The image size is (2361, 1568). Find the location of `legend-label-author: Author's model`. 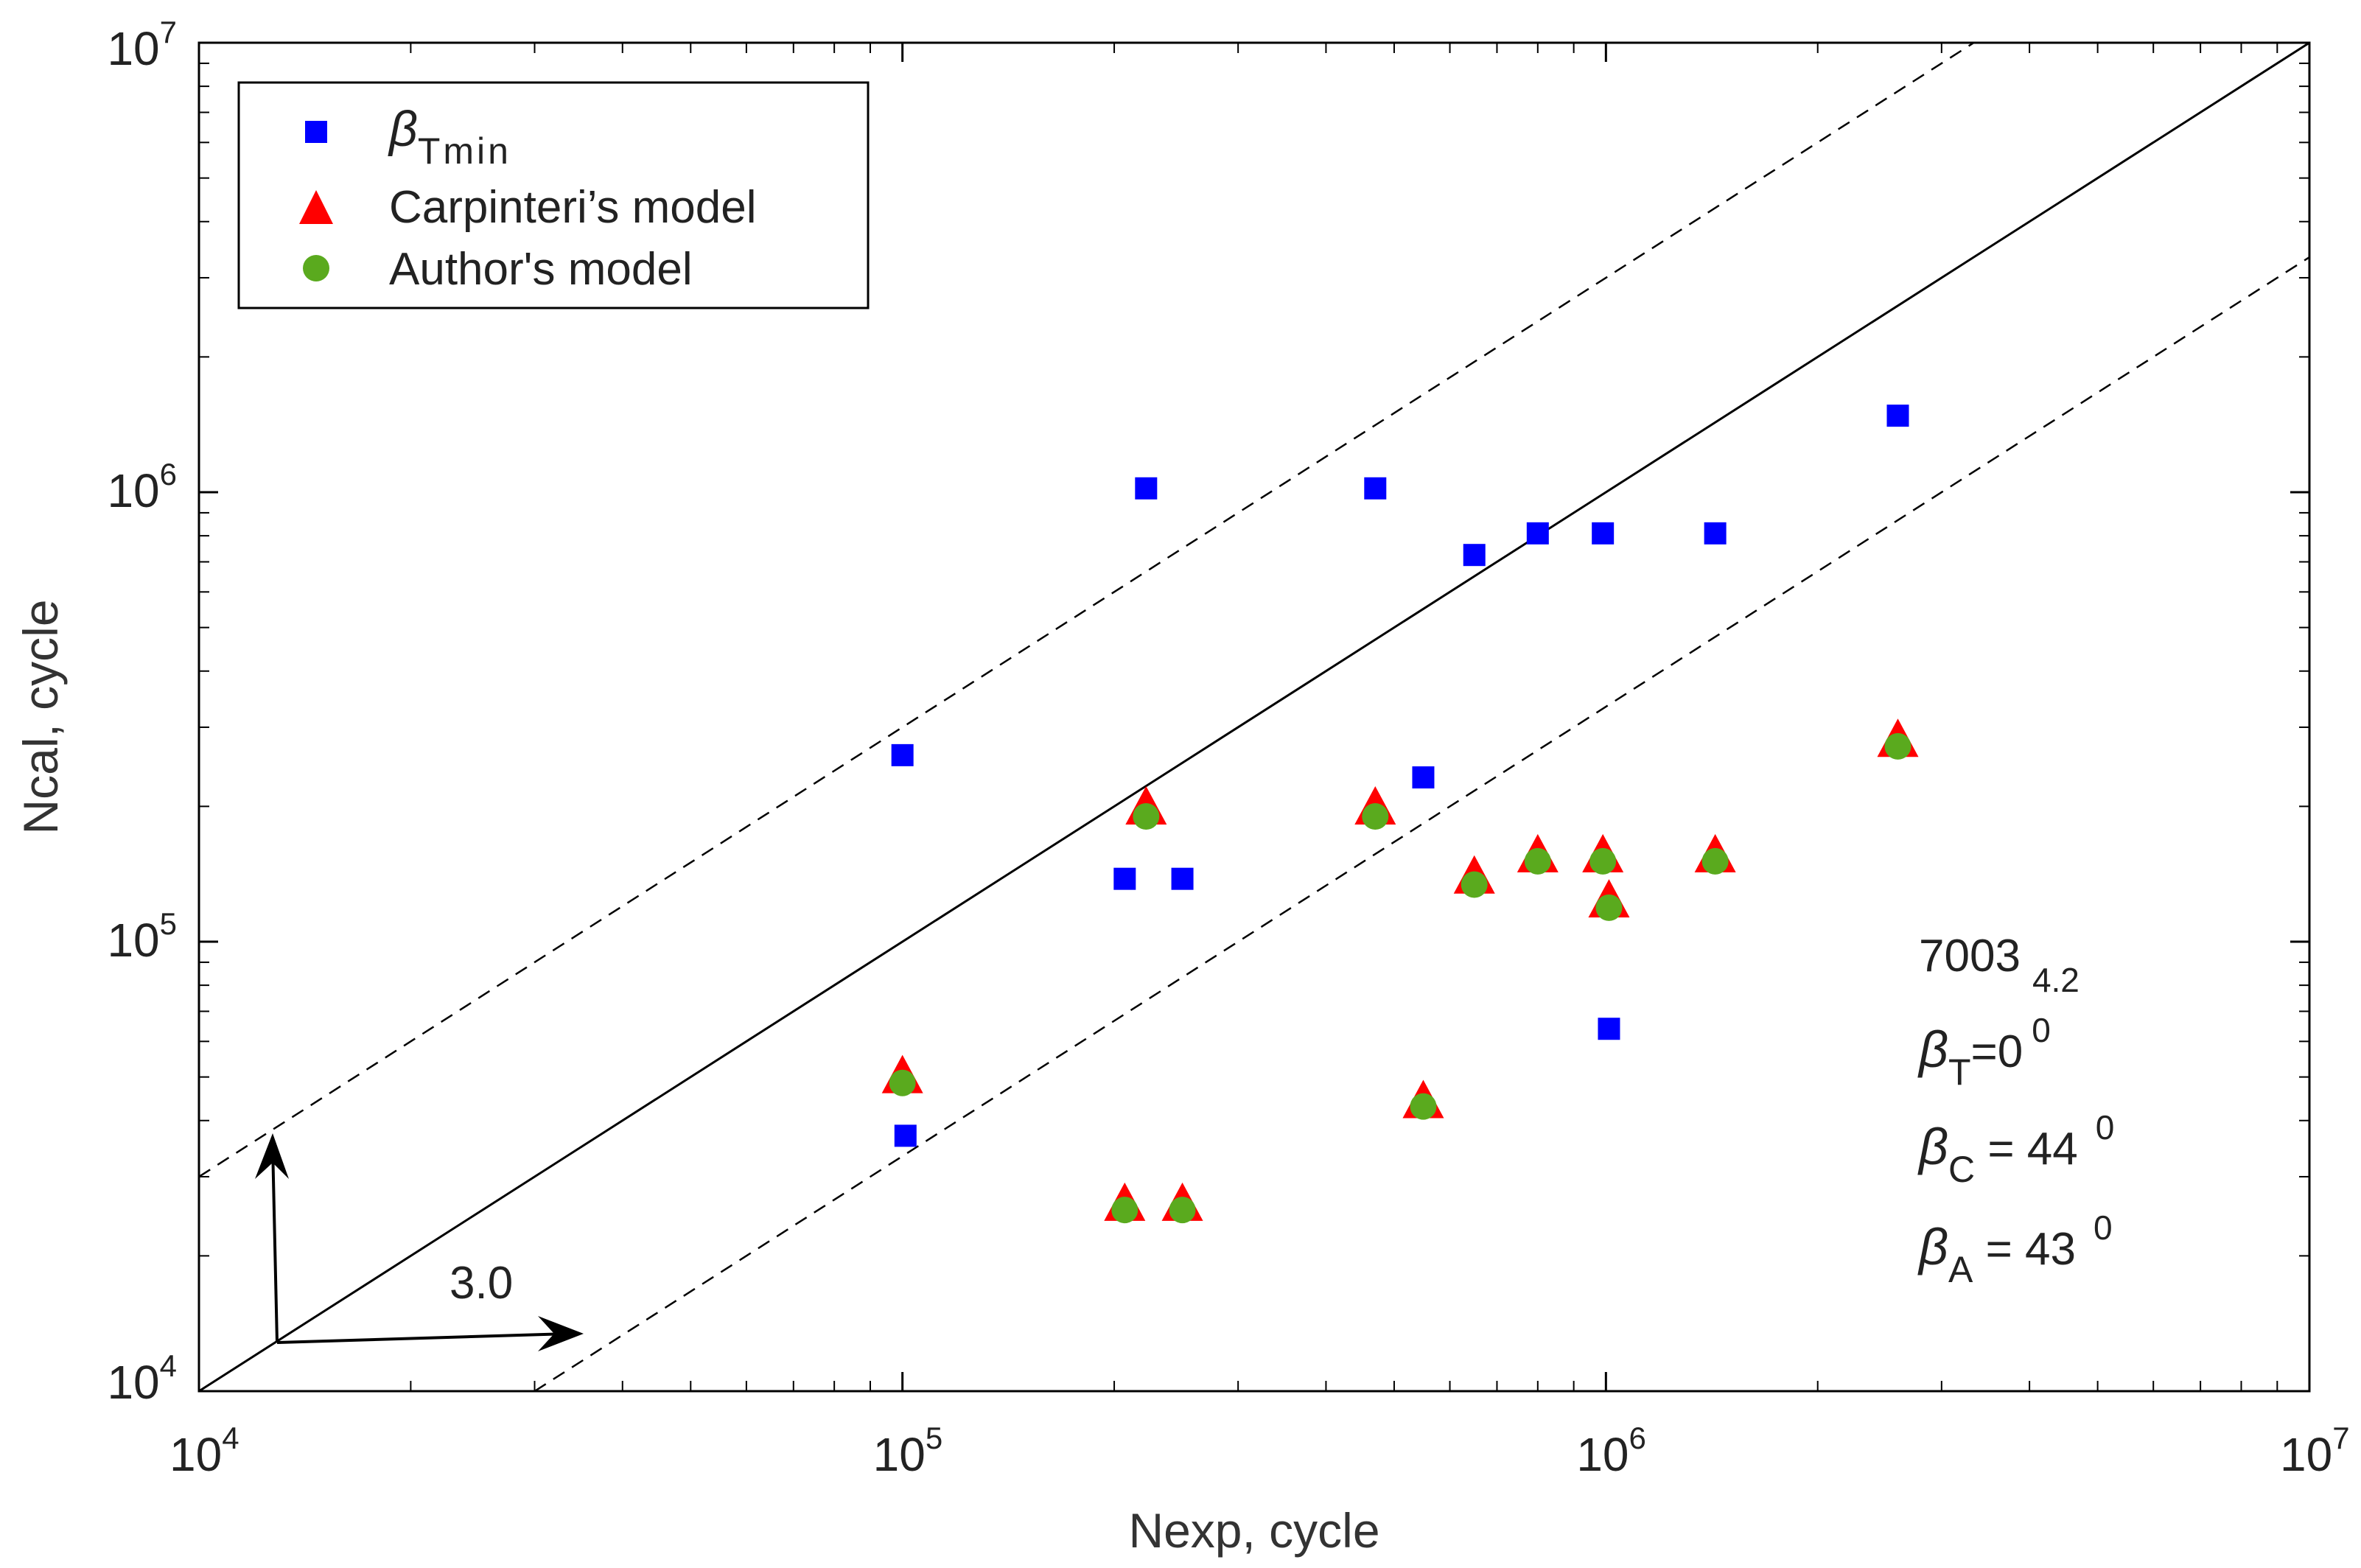

legend-label-author: Author's model is located at coordinates (541, 269).